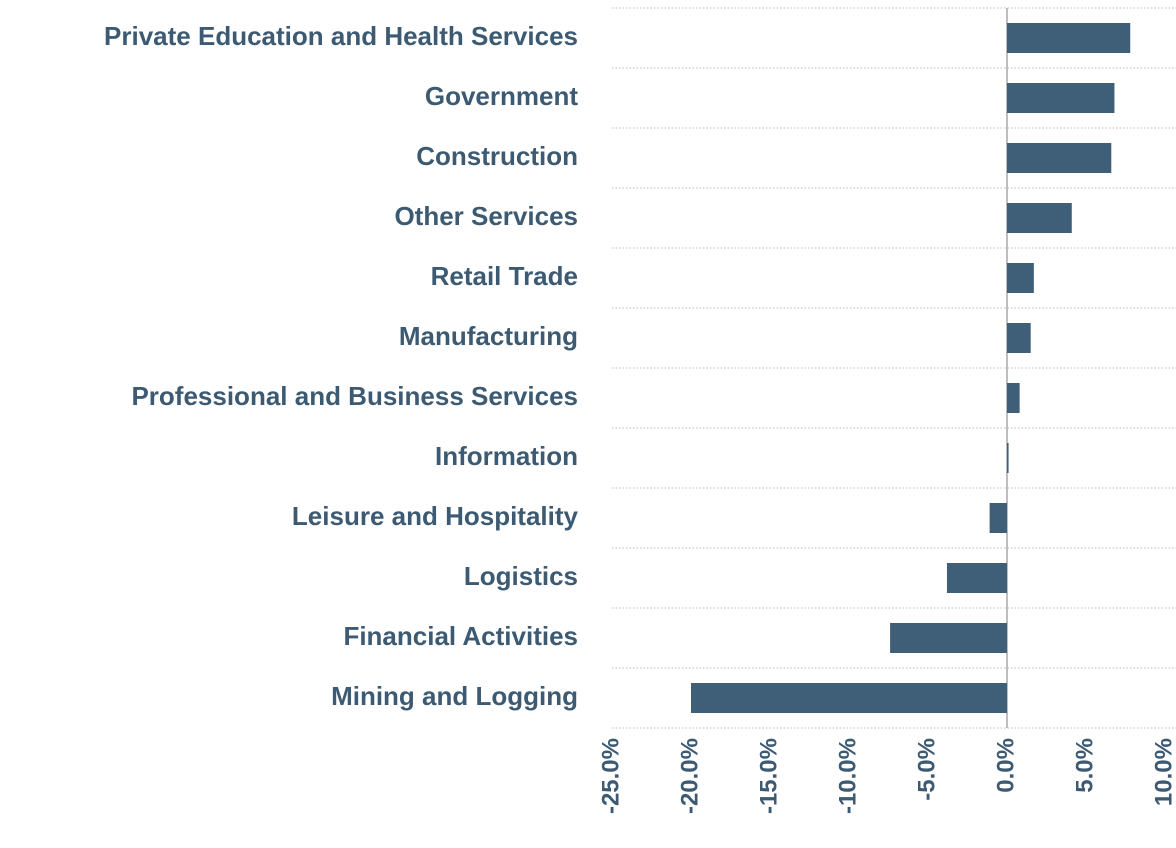 The width and height of the screenshot is (1176, 848). What do you see at coordinates (1163, 772) in the screenshot?
I see `x-tick-label: 10.0%` at bounding box center [1163, 772].